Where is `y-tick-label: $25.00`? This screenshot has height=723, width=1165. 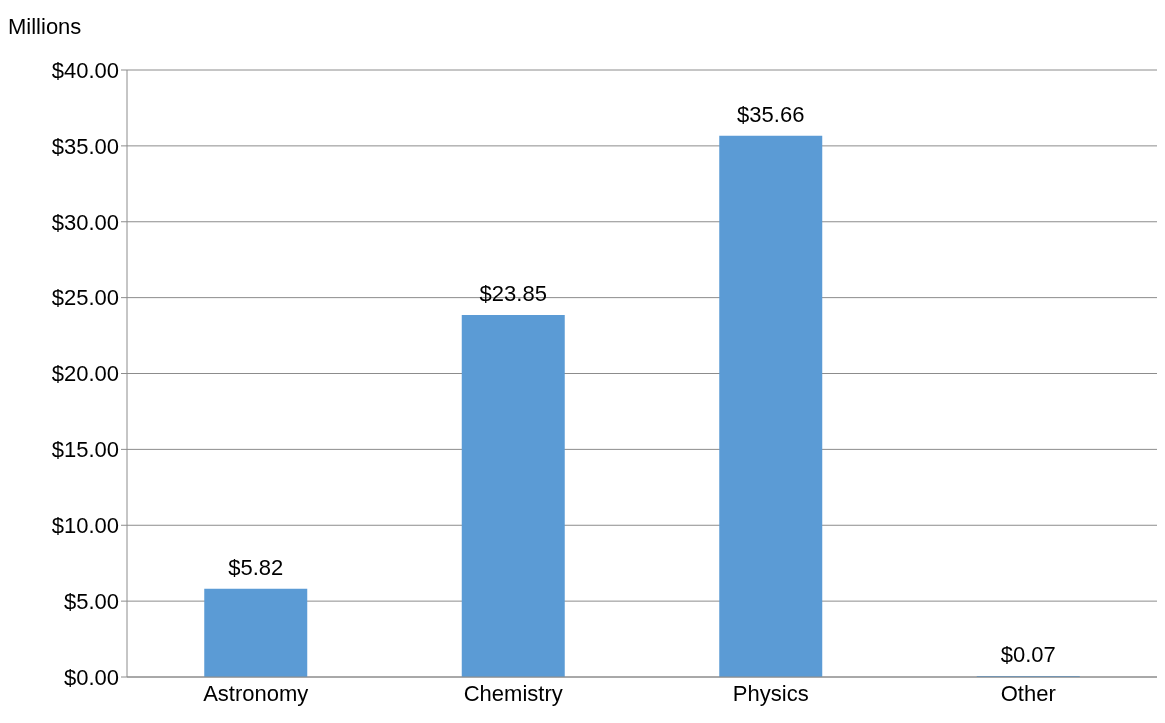 y-tick-label: $25.00 is located at coordinates (85, 298).